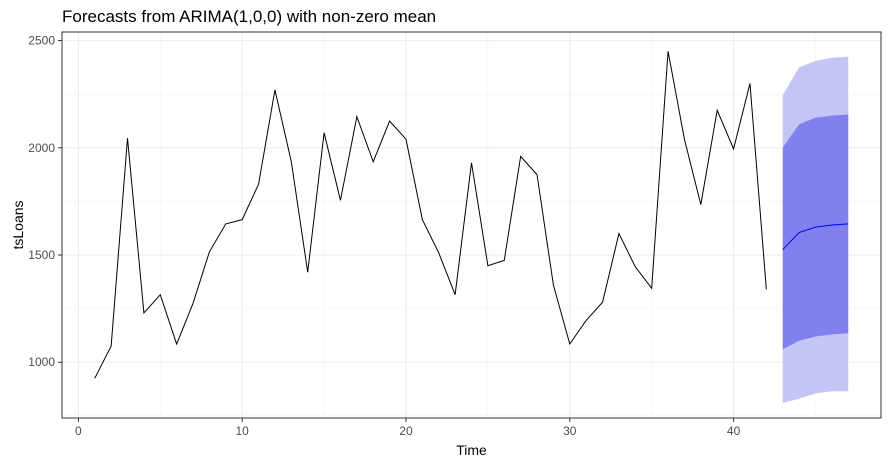 The height and width of the screenshot is (465, 891). What do you see at coordinates (243, 431) in the screenshot?
I see `x-tick-label: 10` at bounding box center [243, 431].